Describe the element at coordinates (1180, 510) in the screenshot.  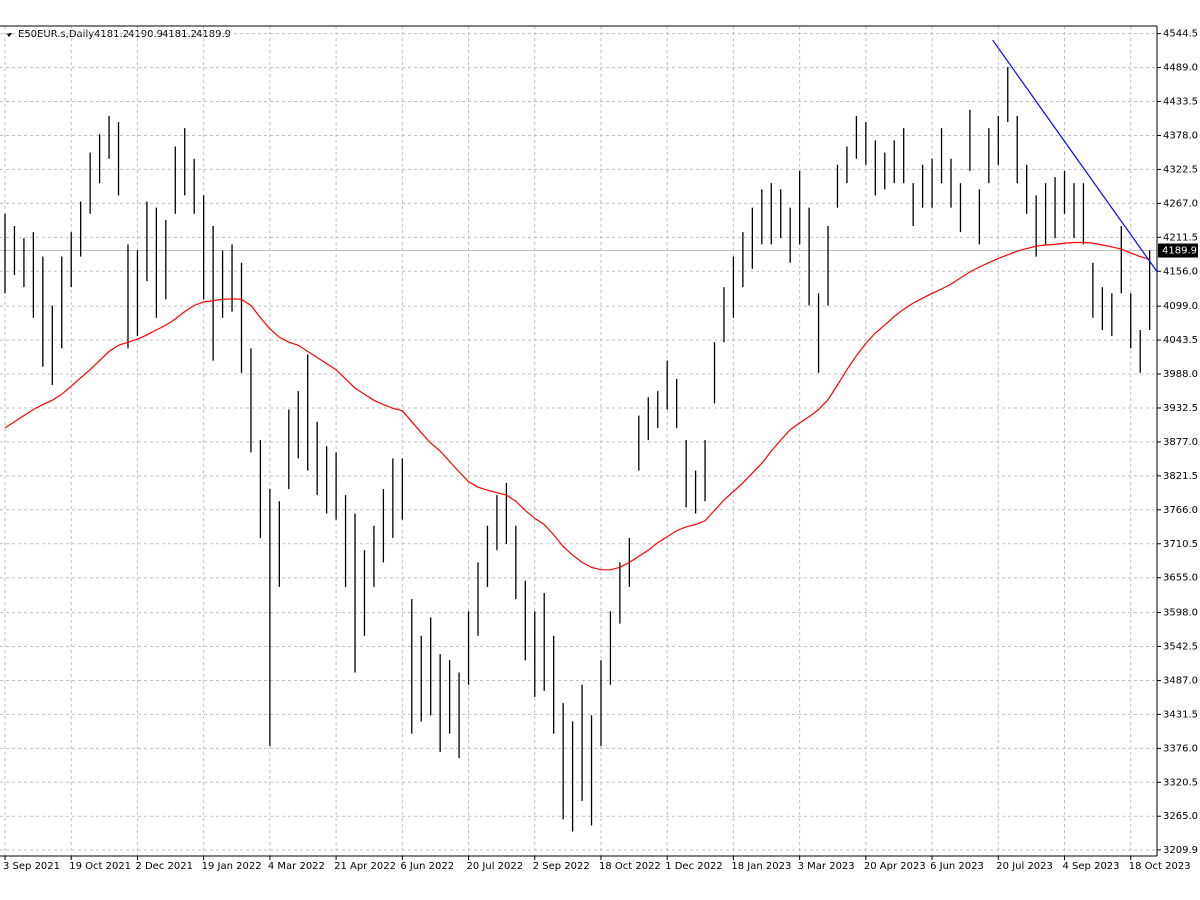
I see `y-tick-label: 3766.0` at that location.